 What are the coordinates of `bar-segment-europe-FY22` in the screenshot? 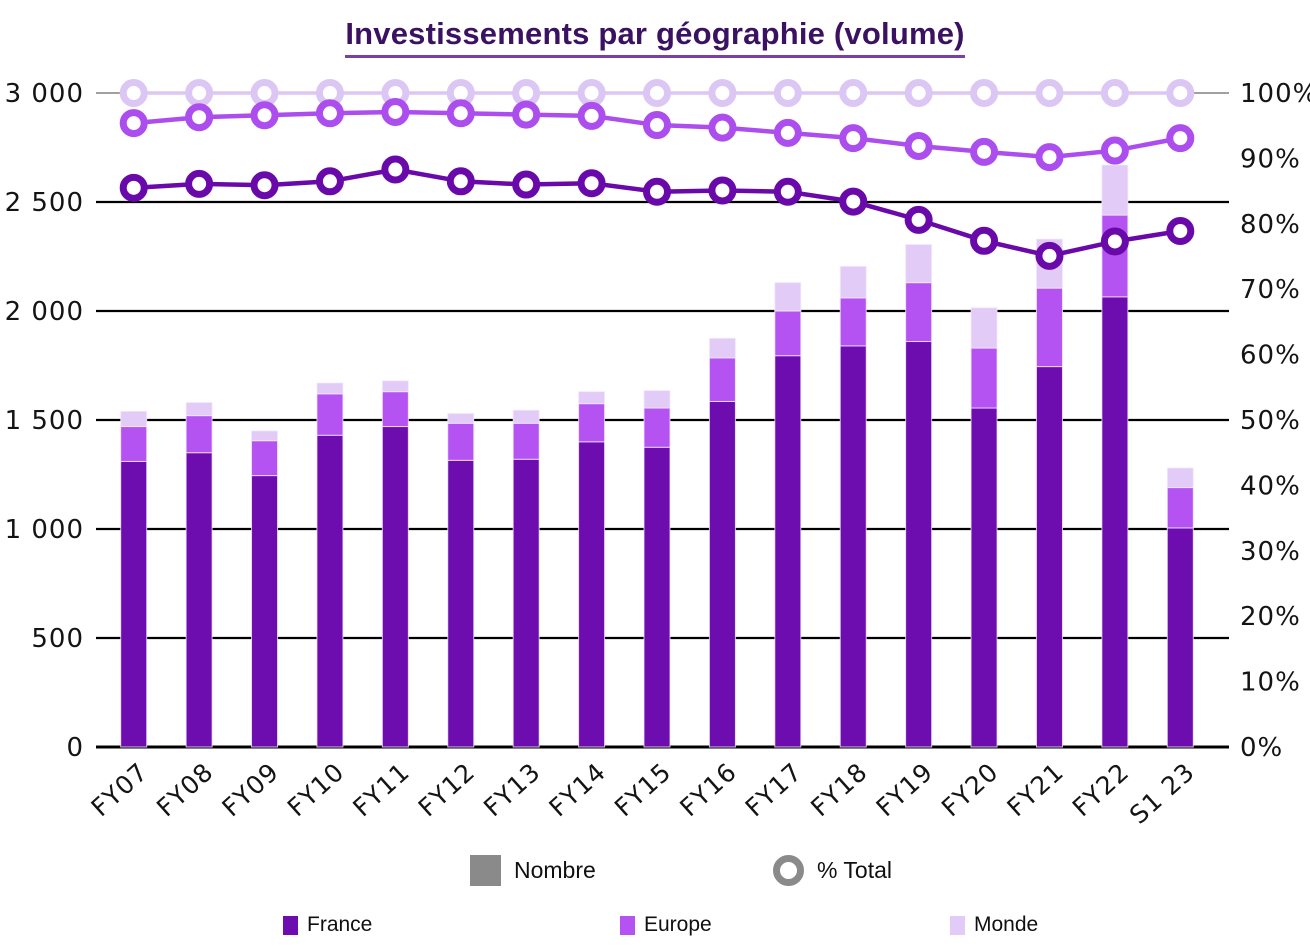 It's located at (1115, 256).